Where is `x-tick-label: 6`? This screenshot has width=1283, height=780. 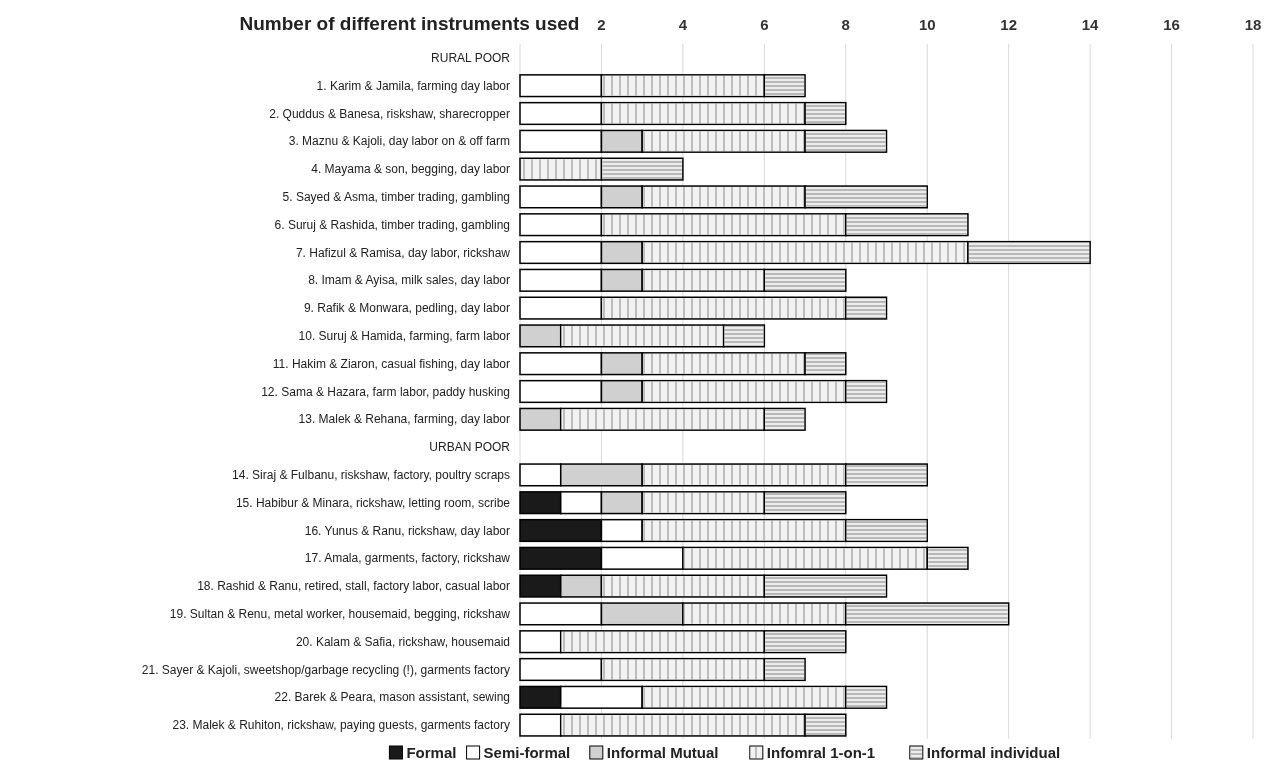 x-tick-label: 6 is located at coordinates (764, 24).